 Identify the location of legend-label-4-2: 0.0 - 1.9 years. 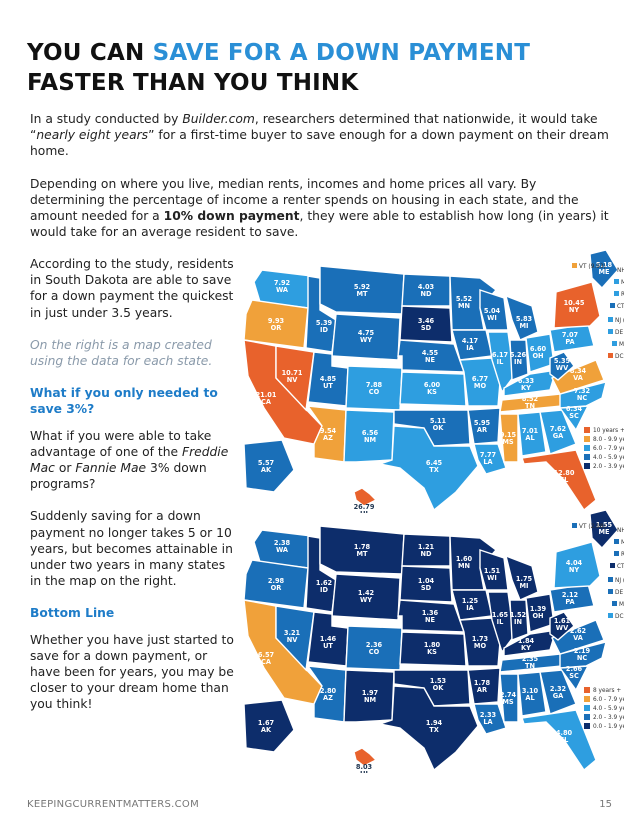
(608, 727).